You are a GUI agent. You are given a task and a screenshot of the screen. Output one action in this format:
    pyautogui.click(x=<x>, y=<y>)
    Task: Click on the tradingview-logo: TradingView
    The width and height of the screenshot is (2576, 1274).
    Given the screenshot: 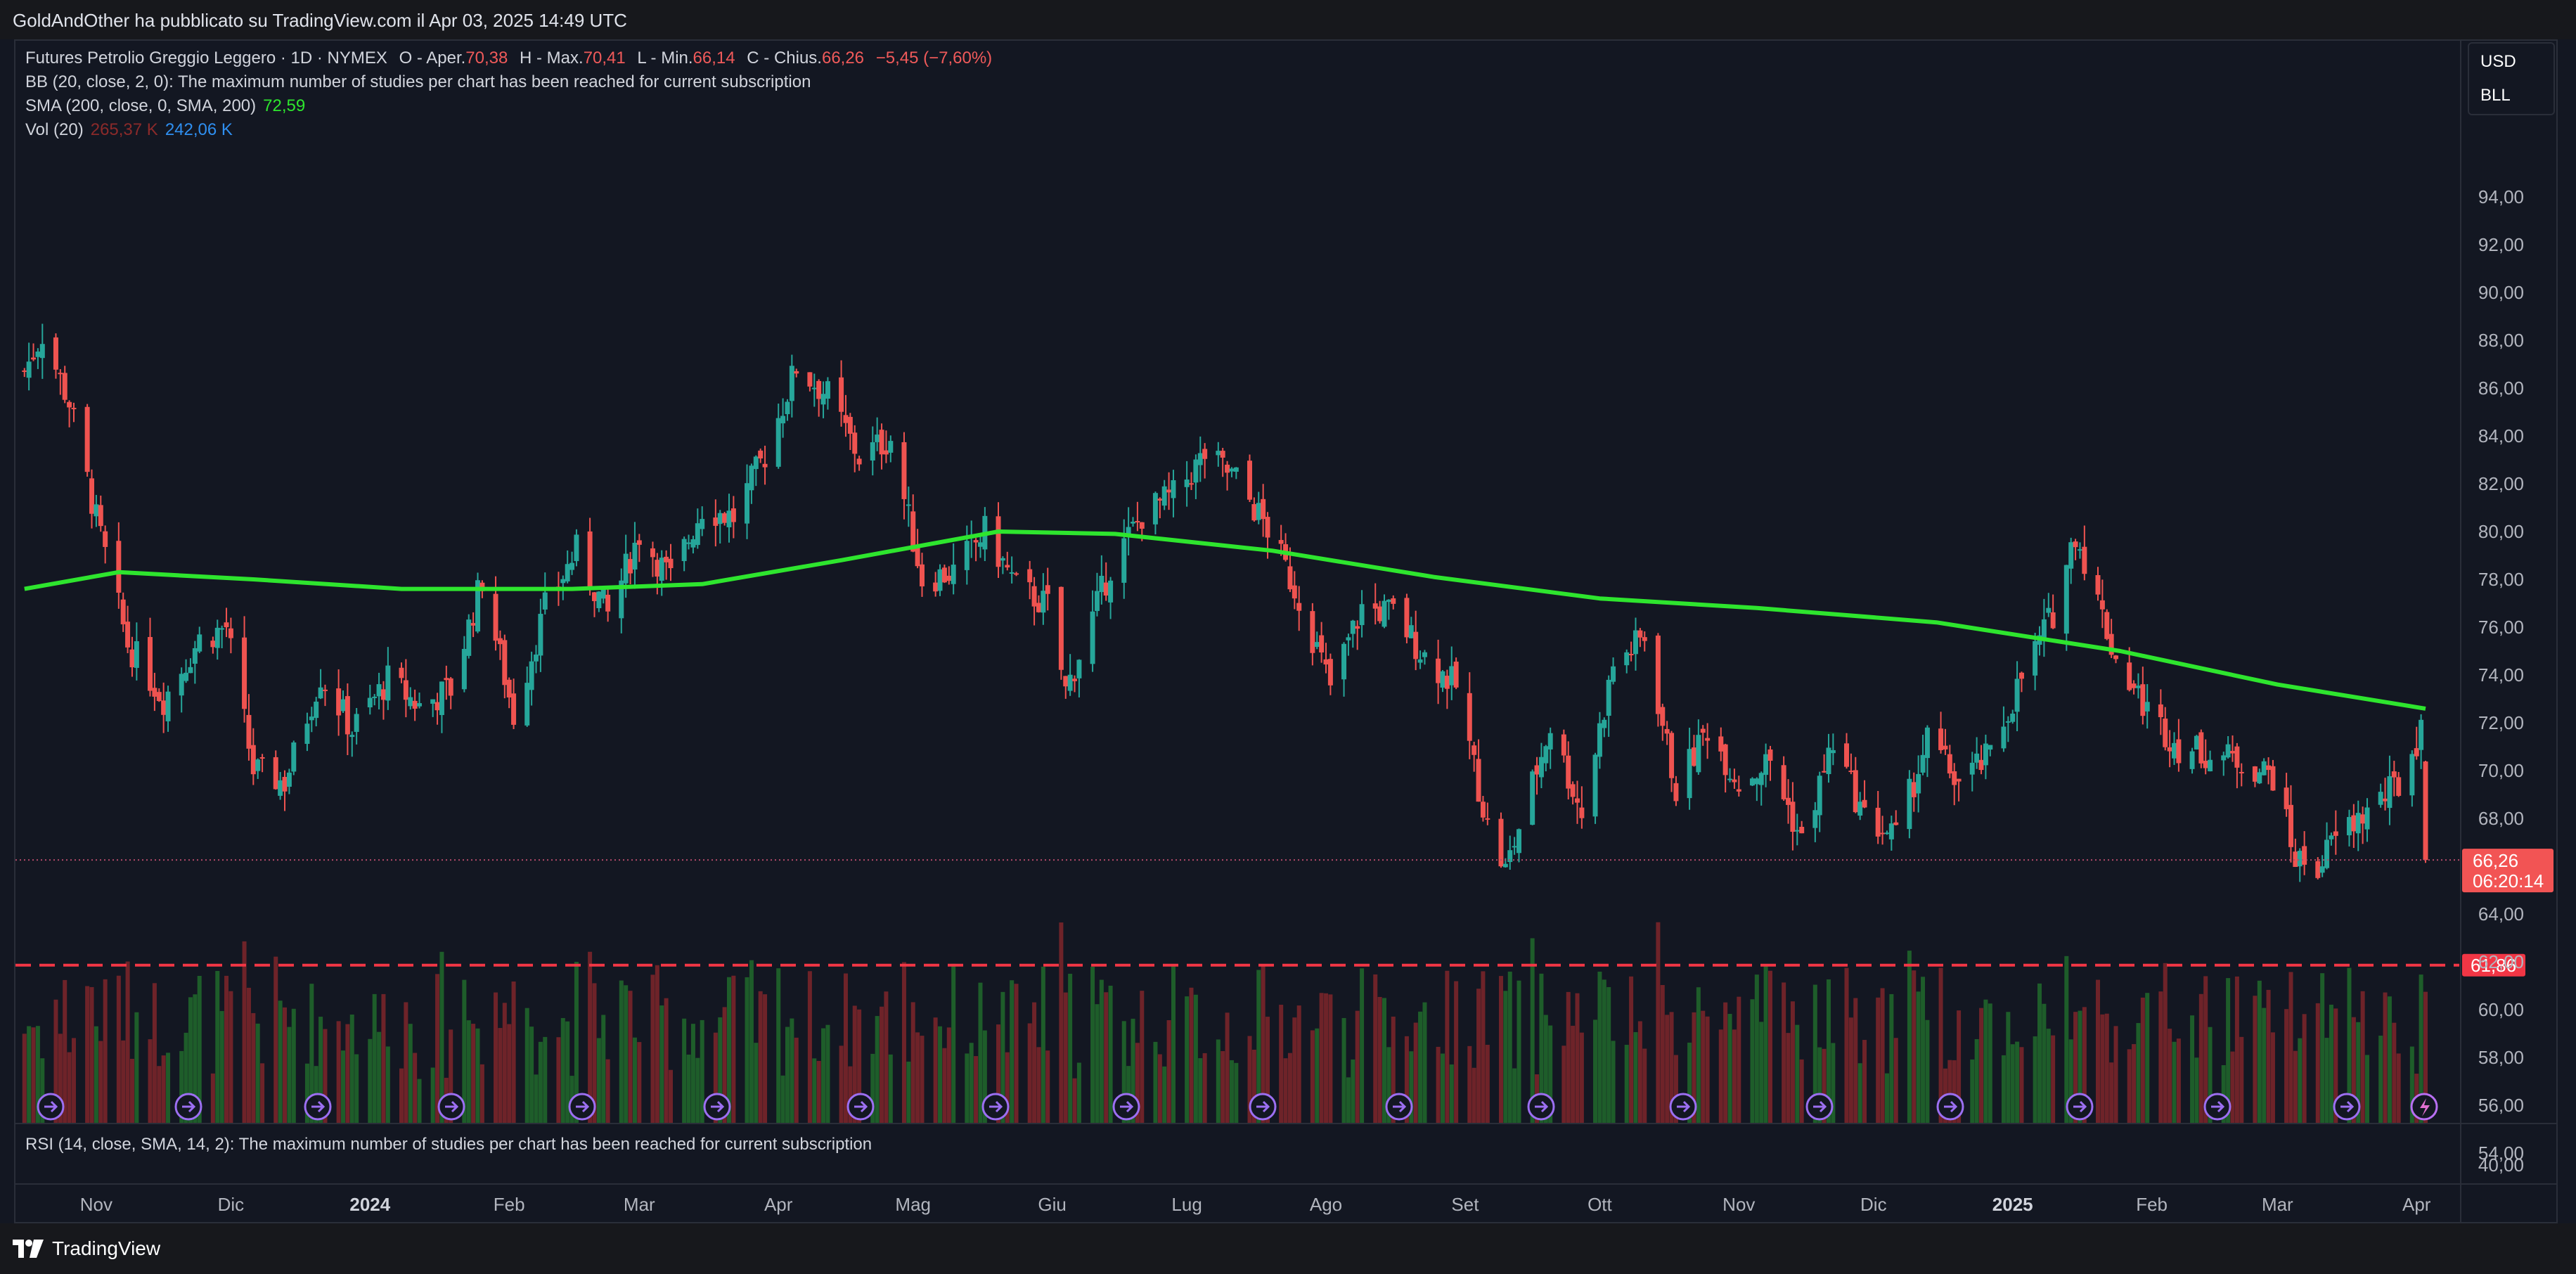 What is the action you would take?
    pyautogui.click(x=86, y=1248)
    